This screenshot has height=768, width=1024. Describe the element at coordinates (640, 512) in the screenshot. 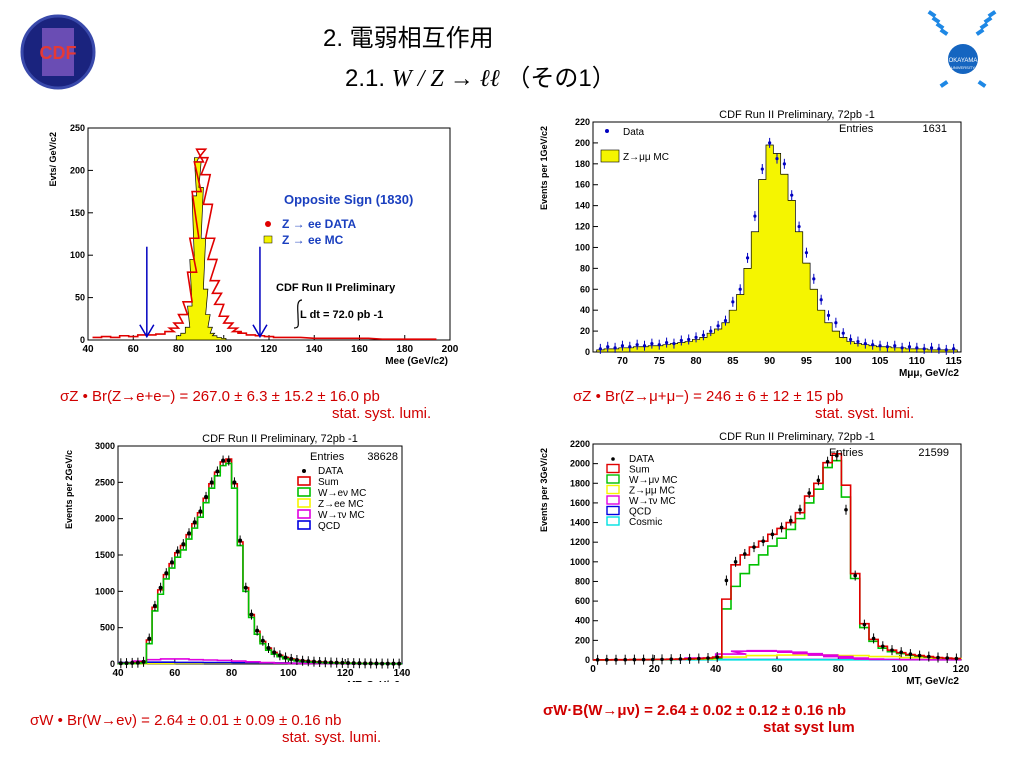

I see `legend-label: QCD` at that location.